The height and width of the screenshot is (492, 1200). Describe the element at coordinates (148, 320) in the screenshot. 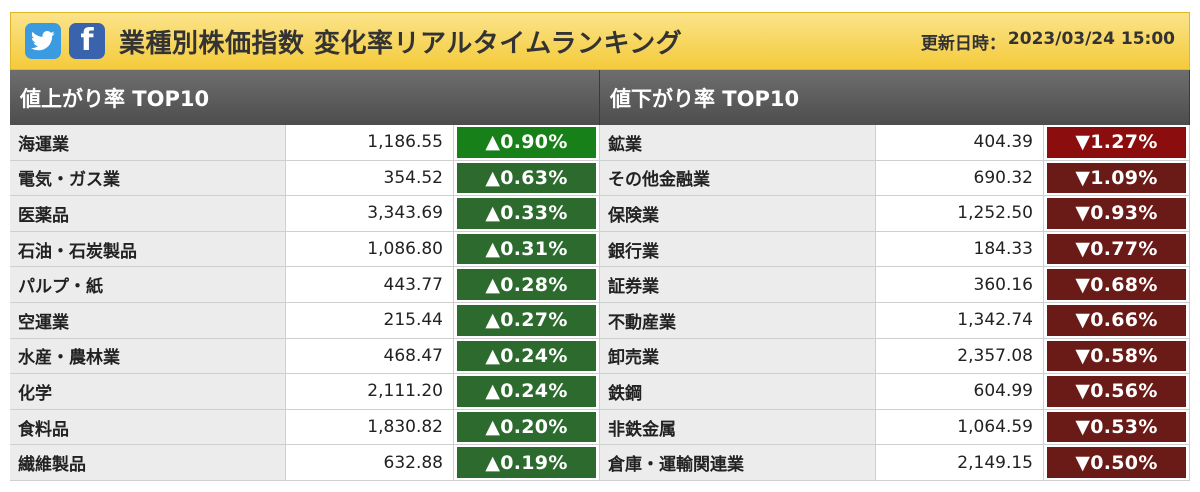

I see `sector-name: 空運業` at that location.